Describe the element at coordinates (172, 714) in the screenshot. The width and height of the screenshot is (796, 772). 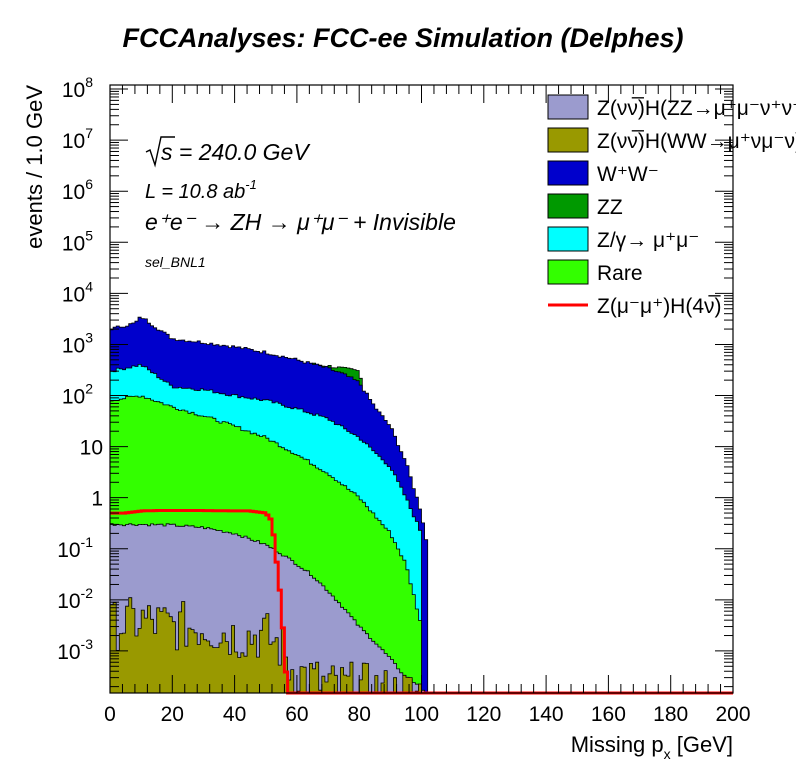
I see `x-tick-label: 20` at that location.